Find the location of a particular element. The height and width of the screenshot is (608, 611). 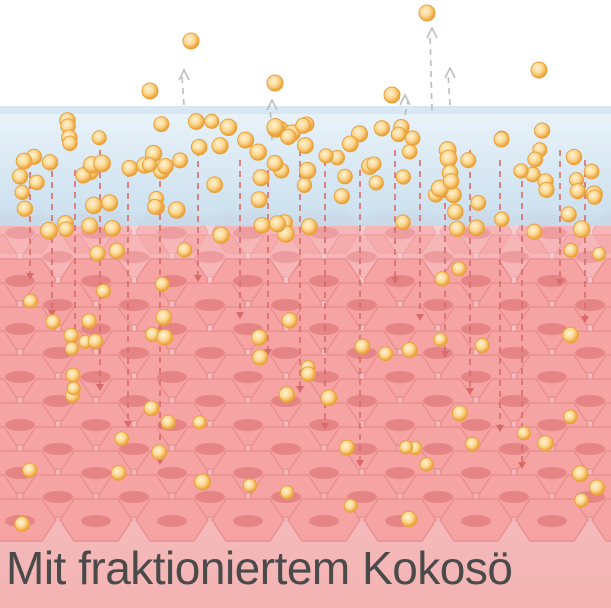

caption-text: Mit fraktioniertem Kokosö is located at coordinates (259, 568).